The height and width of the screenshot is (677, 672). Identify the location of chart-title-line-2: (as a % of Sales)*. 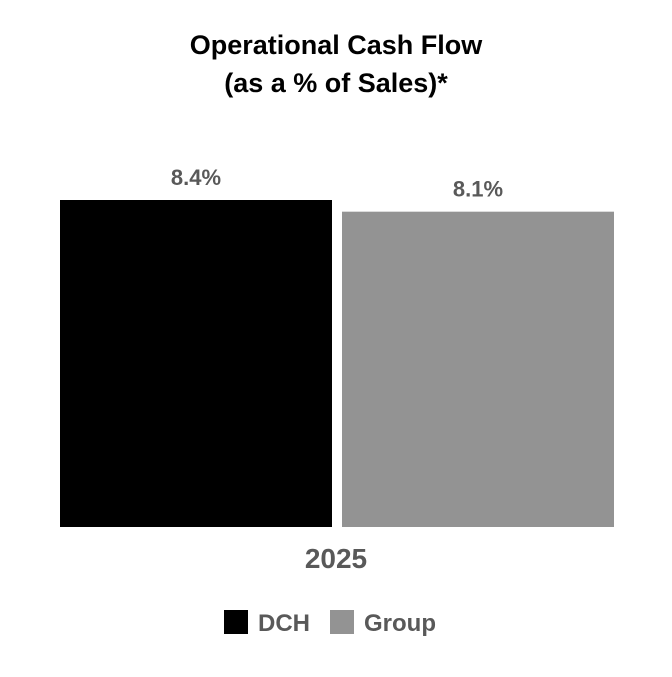
(336, 83).